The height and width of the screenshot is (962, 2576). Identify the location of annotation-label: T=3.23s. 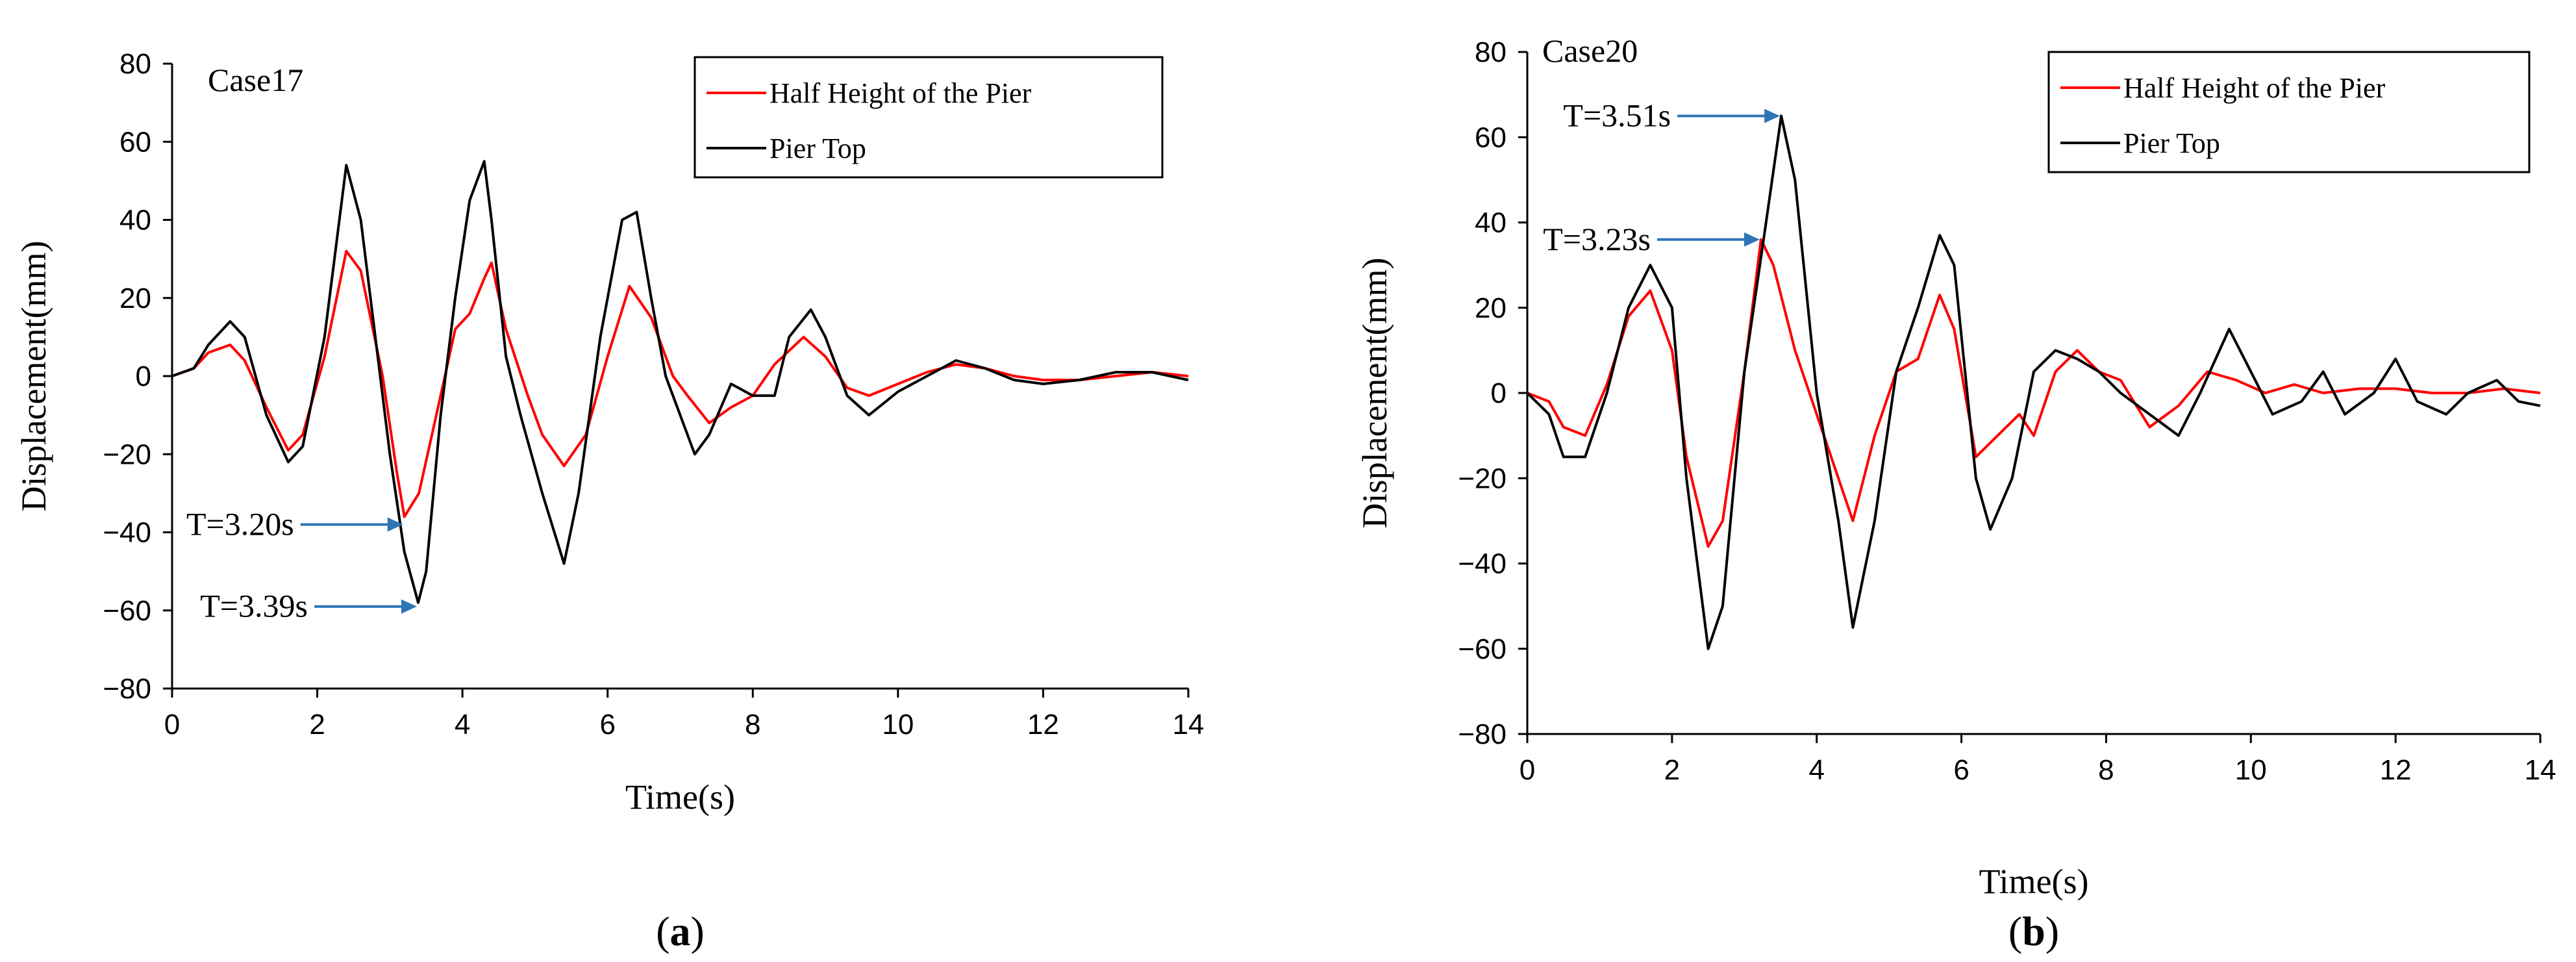
(1597, 239).